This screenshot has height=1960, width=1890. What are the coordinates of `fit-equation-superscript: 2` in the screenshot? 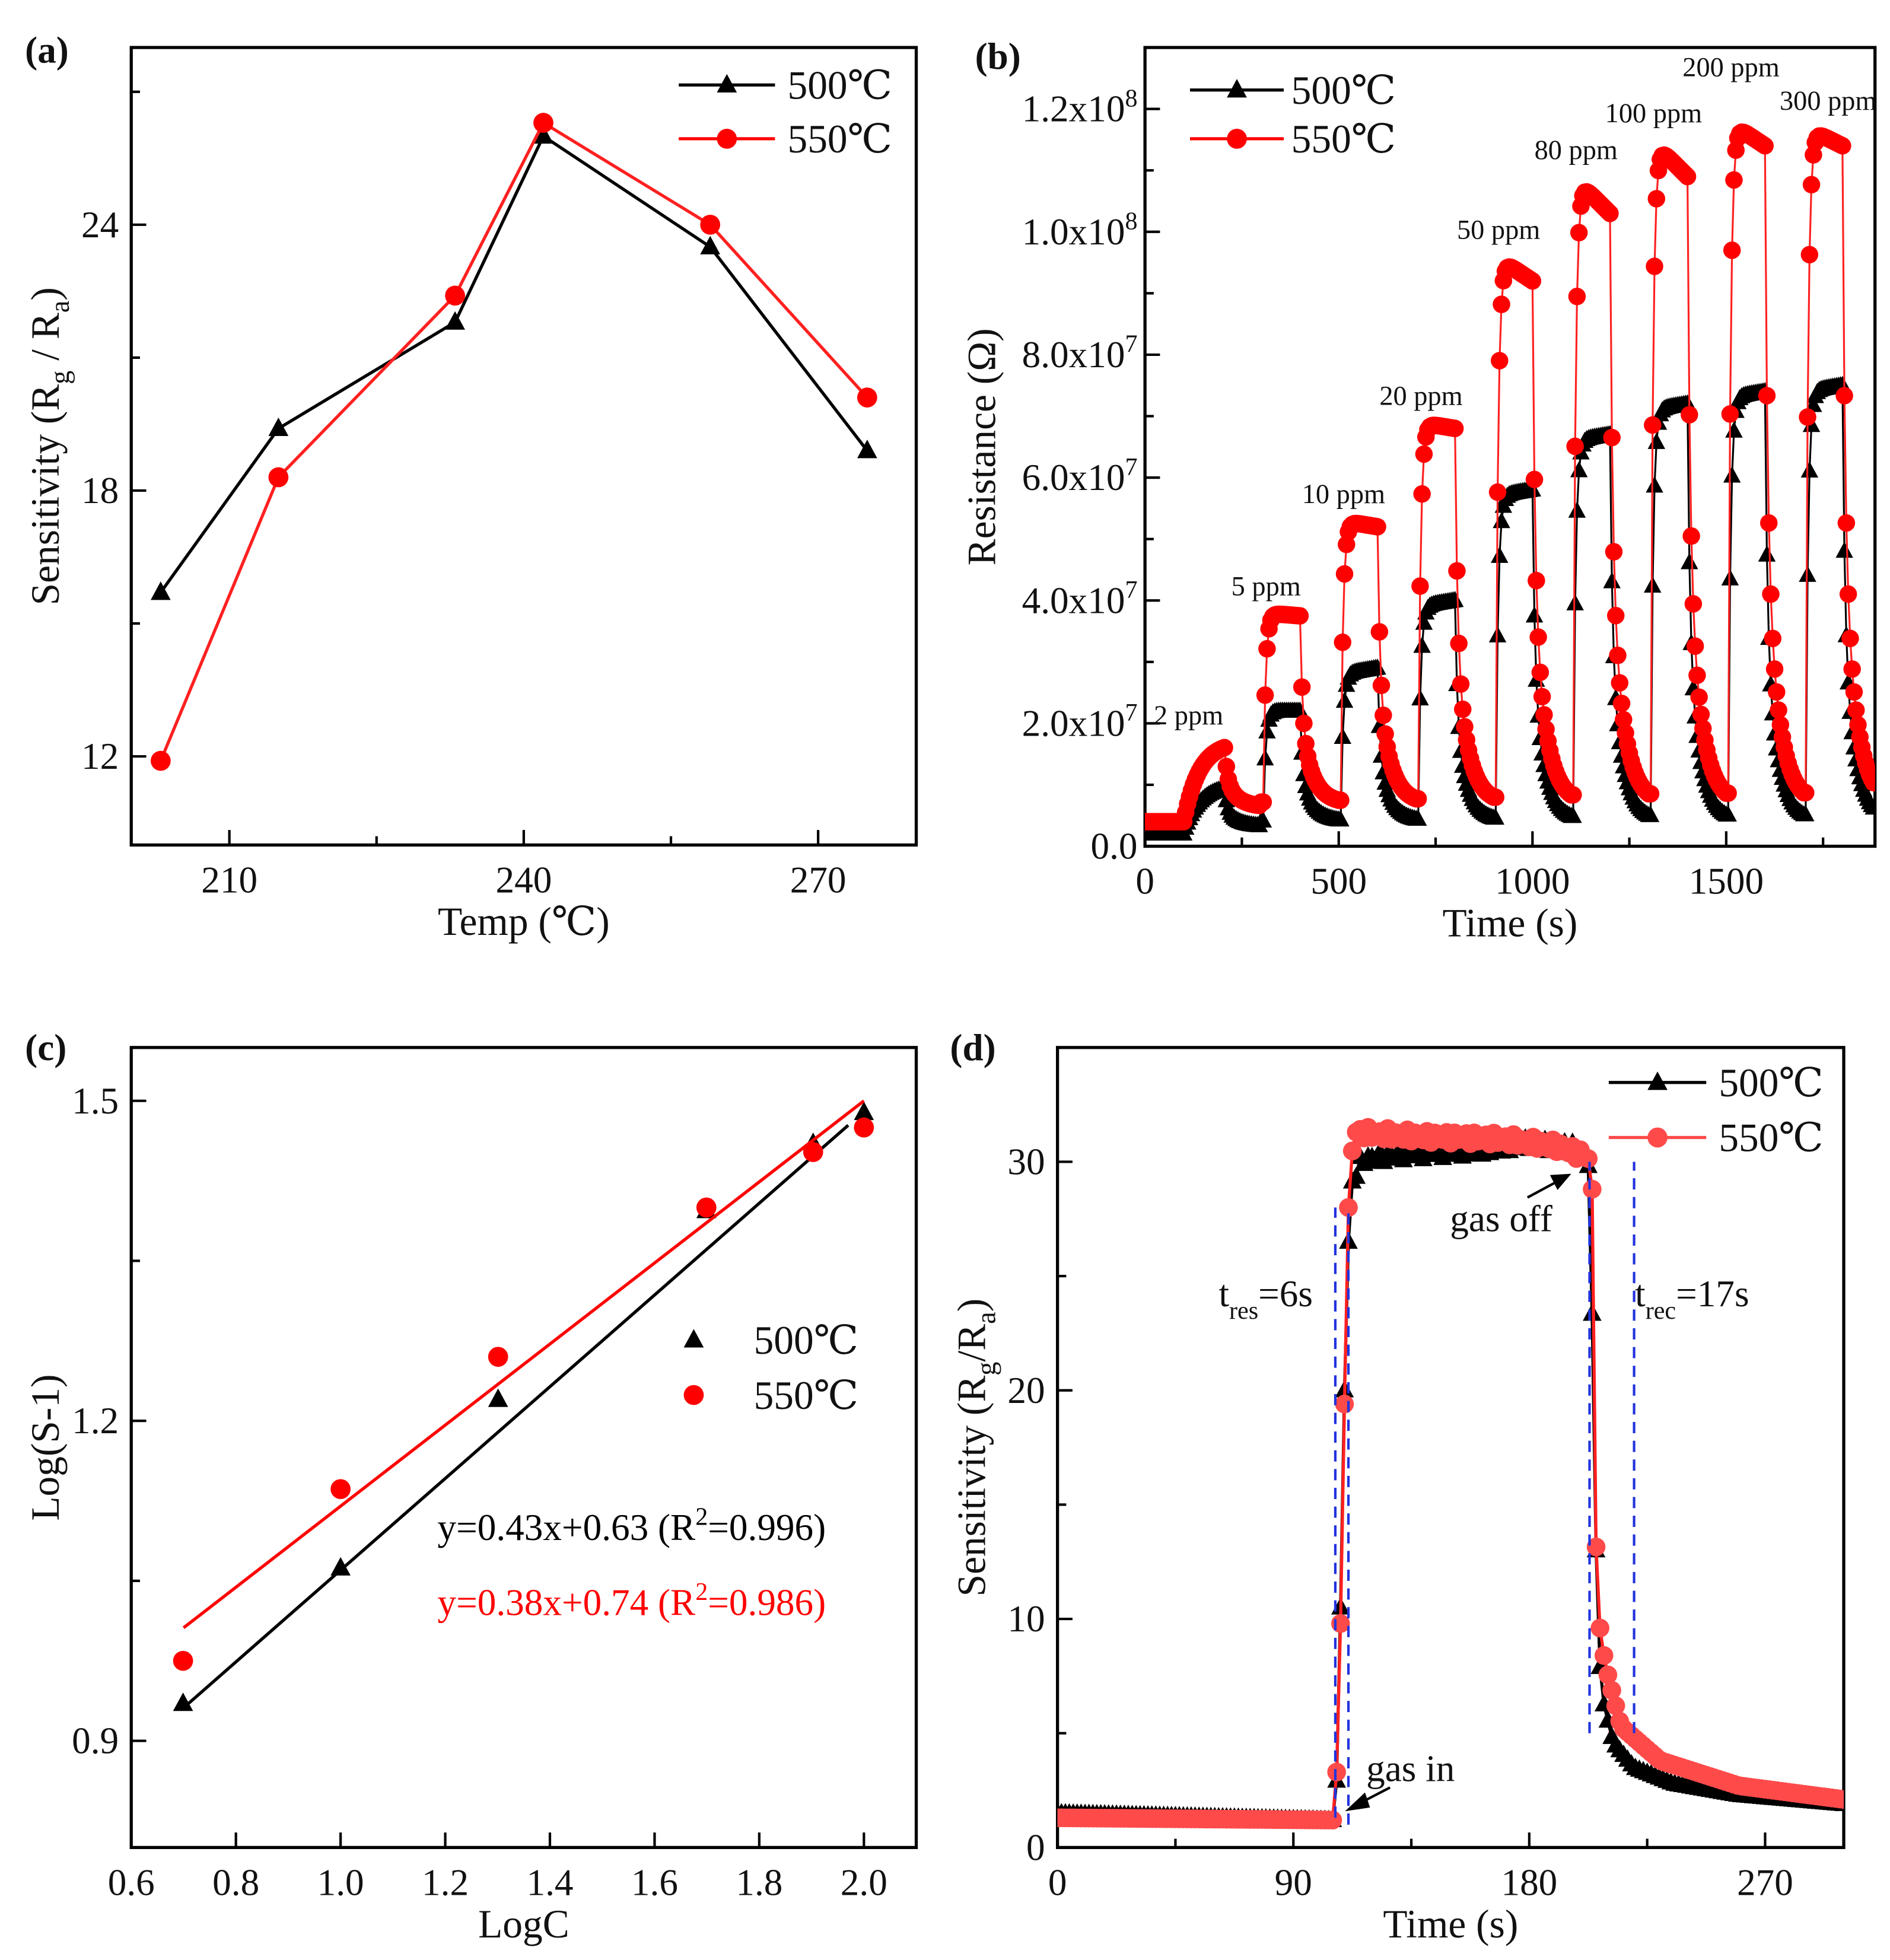 It's located at (701, 1517).